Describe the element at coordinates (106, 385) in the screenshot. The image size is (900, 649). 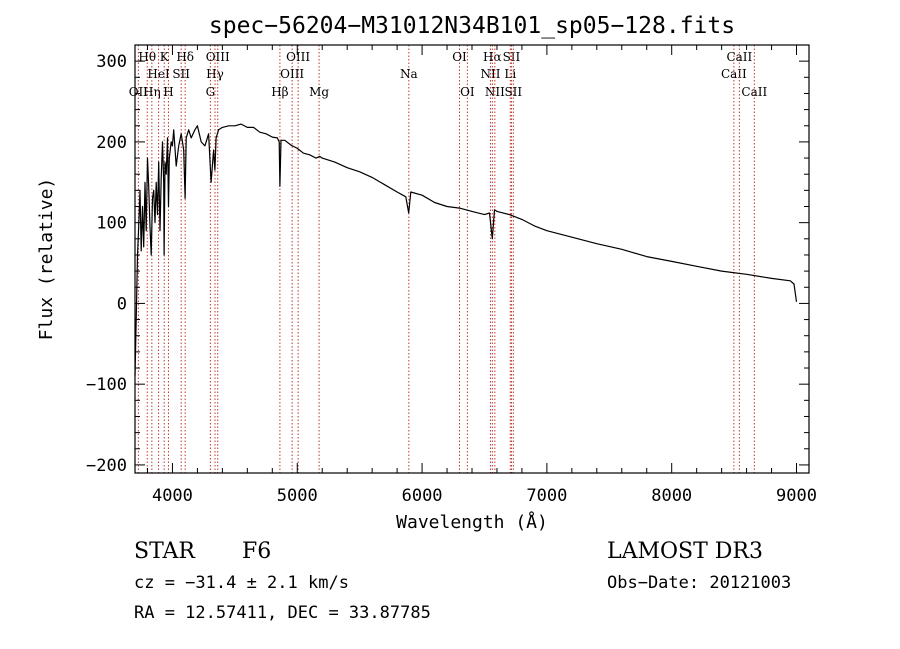
I see `y-tick-label: −100` at that location.